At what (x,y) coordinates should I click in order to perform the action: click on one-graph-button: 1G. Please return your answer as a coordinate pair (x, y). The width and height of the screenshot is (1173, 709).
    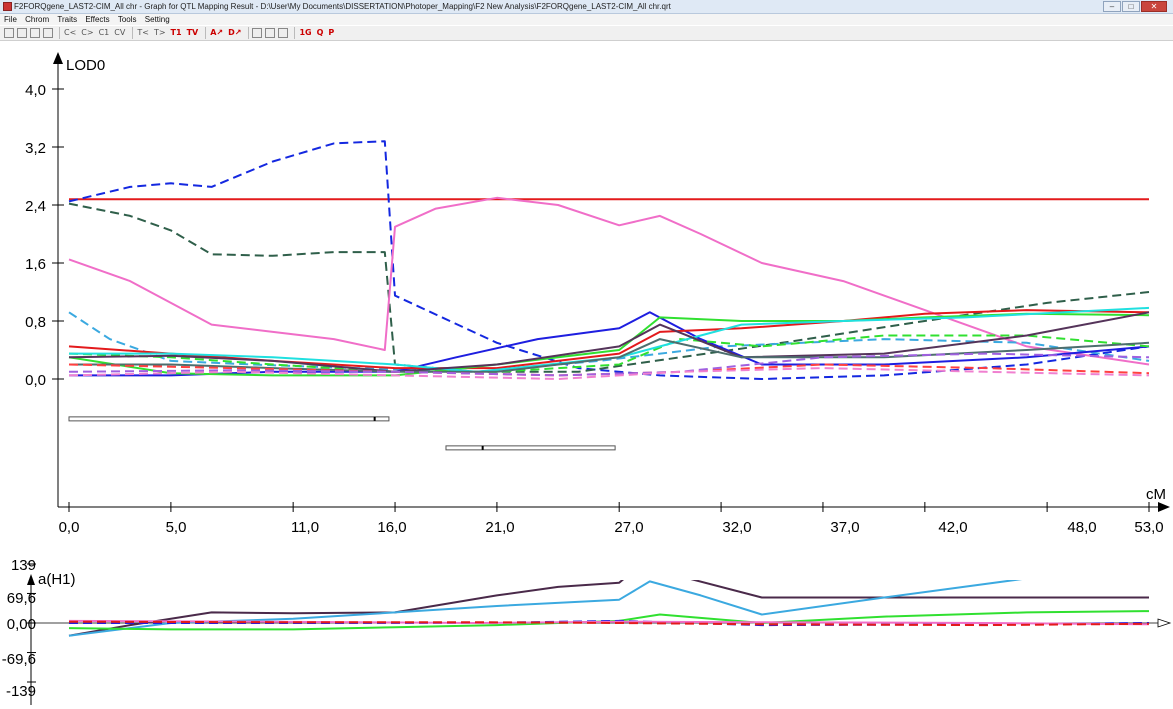
    Looking at the image, I should click on (305, 32).